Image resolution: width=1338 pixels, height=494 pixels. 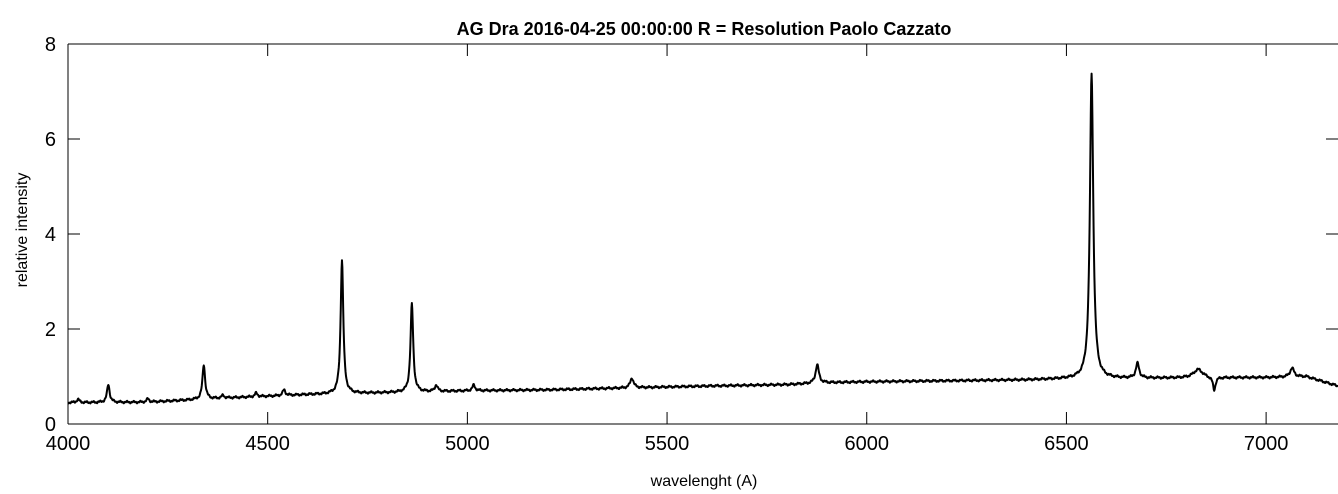 I want to click on y-tick-label: 8, so click(x=50, y=45).